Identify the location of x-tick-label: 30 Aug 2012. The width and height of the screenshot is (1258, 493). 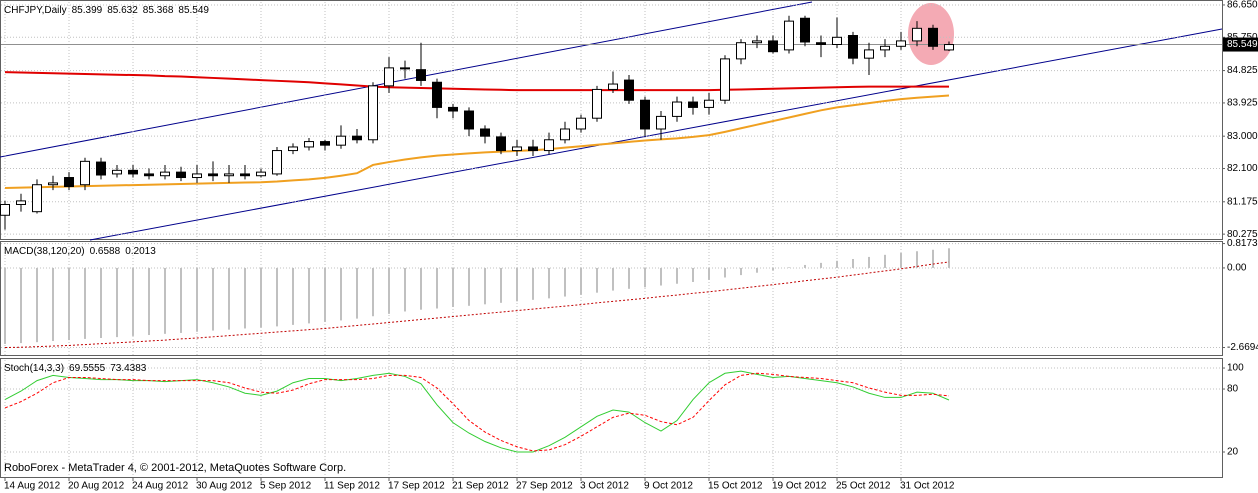
(224, 486).